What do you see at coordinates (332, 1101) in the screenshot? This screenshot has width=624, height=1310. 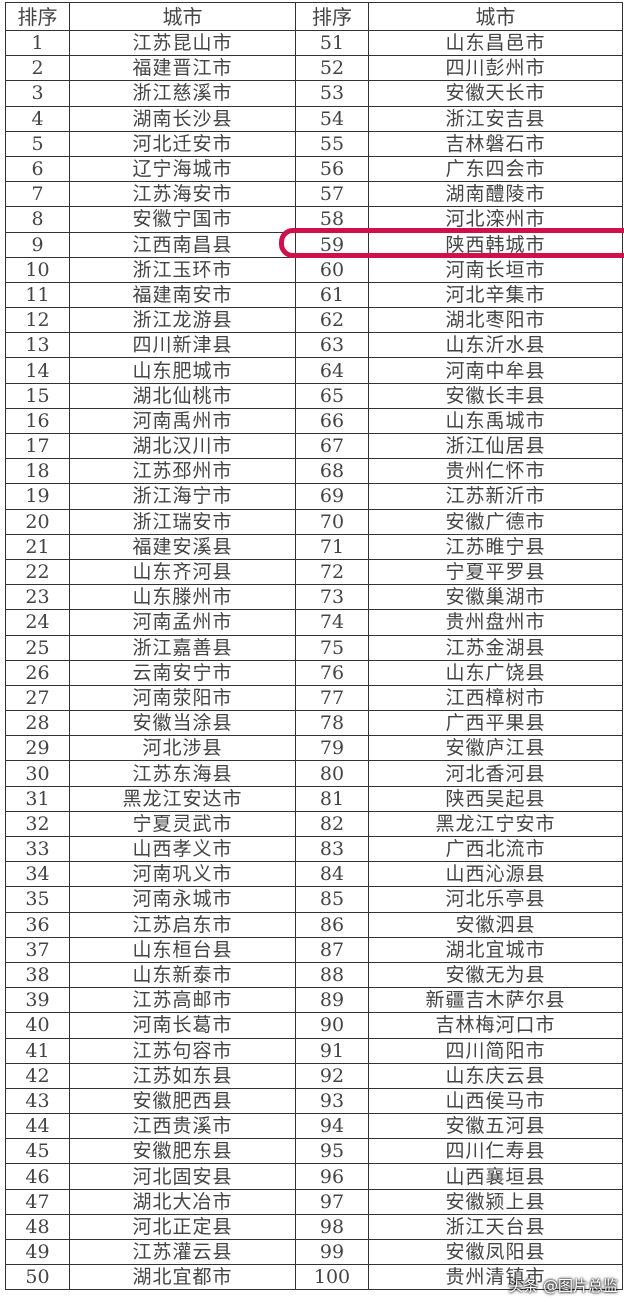 I see `rank-cell: 93` at bounding box center [332, 1101].